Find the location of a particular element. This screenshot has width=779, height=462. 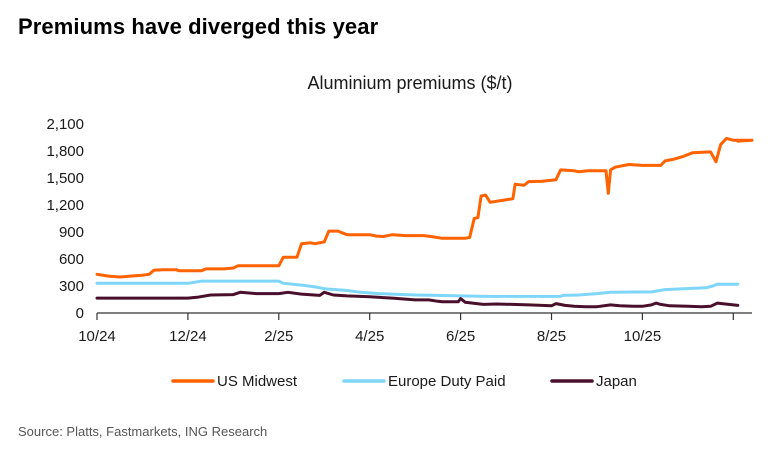

legend-label: US Midwest is located at coordinates (257, 381).